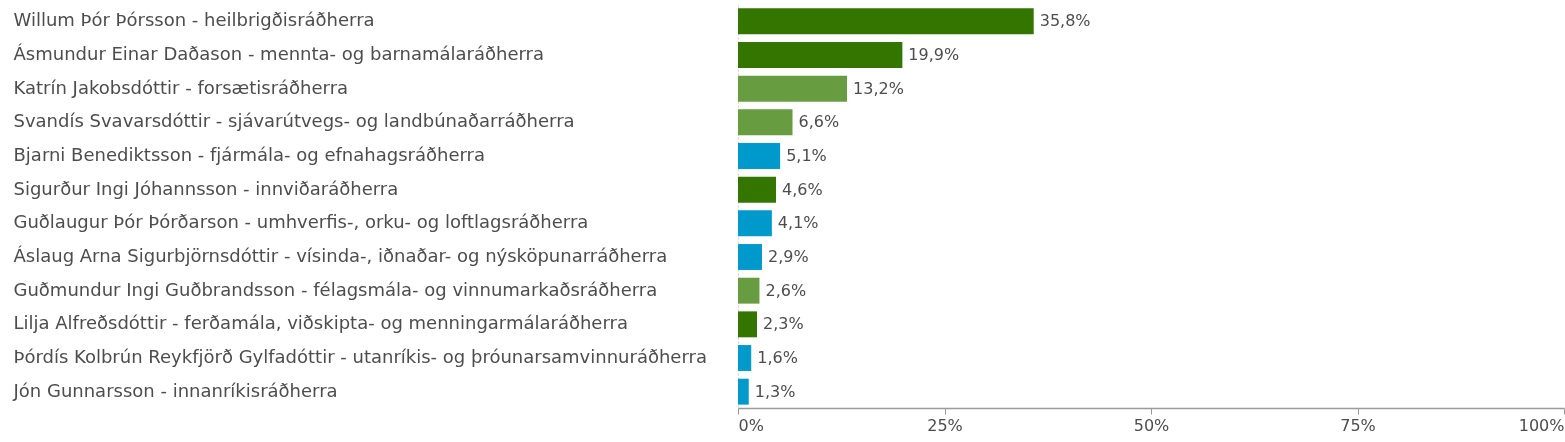 The width and height of the screenshot is (1565, 442). Describe the element at coordinates (335, 289) in the screenshot. I see `y-tick-label: Guðmundur Ingi Guðbrandsson - félagsmála- og vinnumarkaðsráðherra` at that location.